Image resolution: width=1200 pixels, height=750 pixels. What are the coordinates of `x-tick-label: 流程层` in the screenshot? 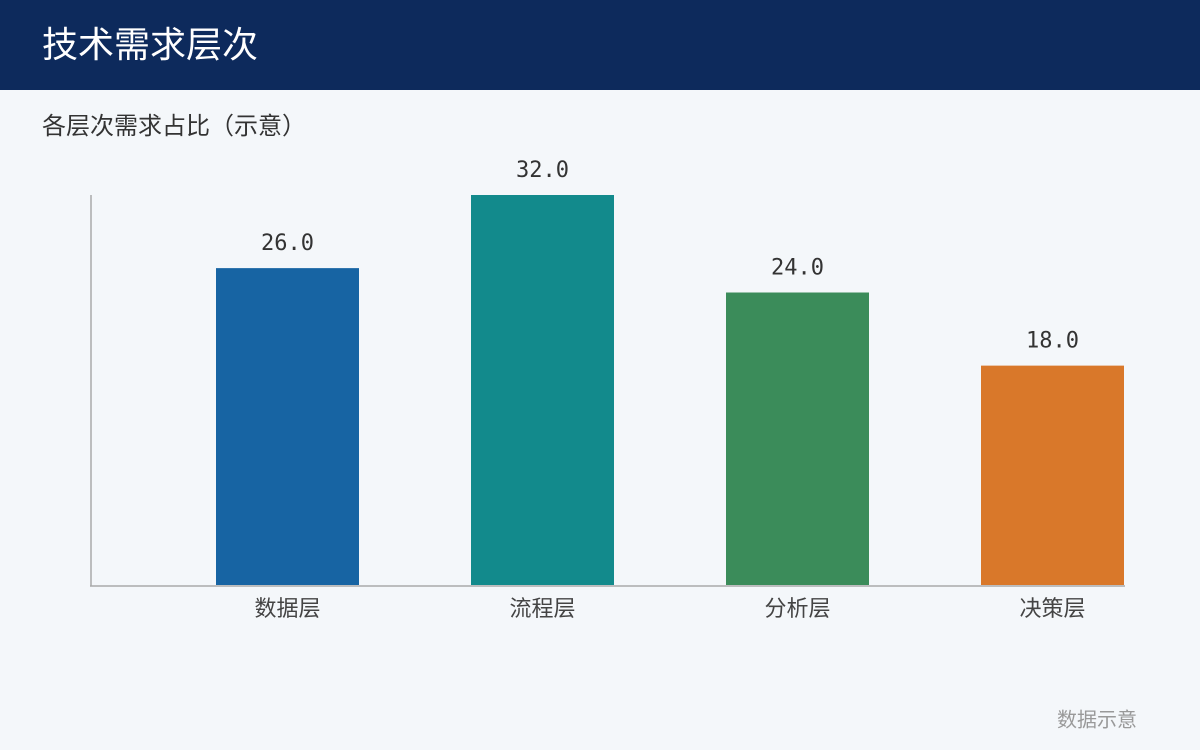 It's located at (542, 609).